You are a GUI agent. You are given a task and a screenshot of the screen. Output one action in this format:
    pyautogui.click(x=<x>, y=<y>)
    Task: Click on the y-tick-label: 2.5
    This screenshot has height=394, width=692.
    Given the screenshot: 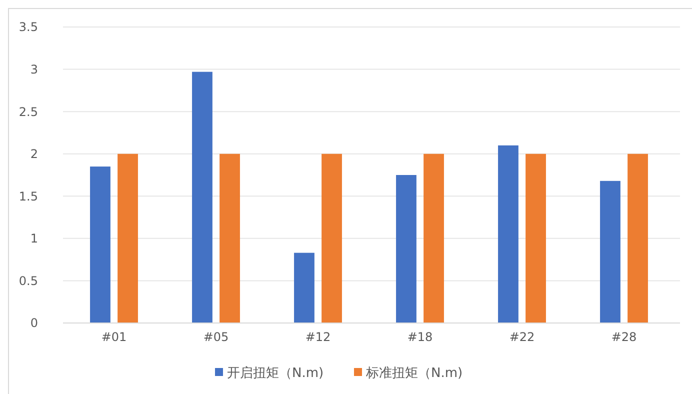 What is the action you would take?
    pyautogui.click(x=28, y=111)
    